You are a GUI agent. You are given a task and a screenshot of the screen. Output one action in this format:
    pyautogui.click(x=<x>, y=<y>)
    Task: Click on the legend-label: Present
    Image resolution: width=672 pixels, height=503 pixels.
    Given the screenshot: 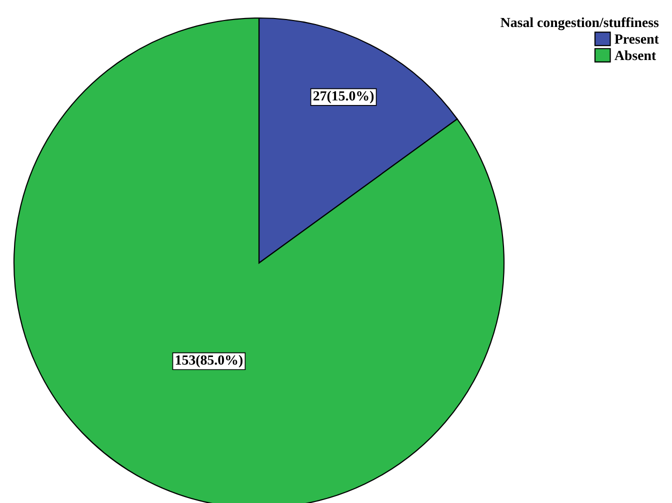 What is the action you would take?
    pyautogui.click(x=636, y=39)
    